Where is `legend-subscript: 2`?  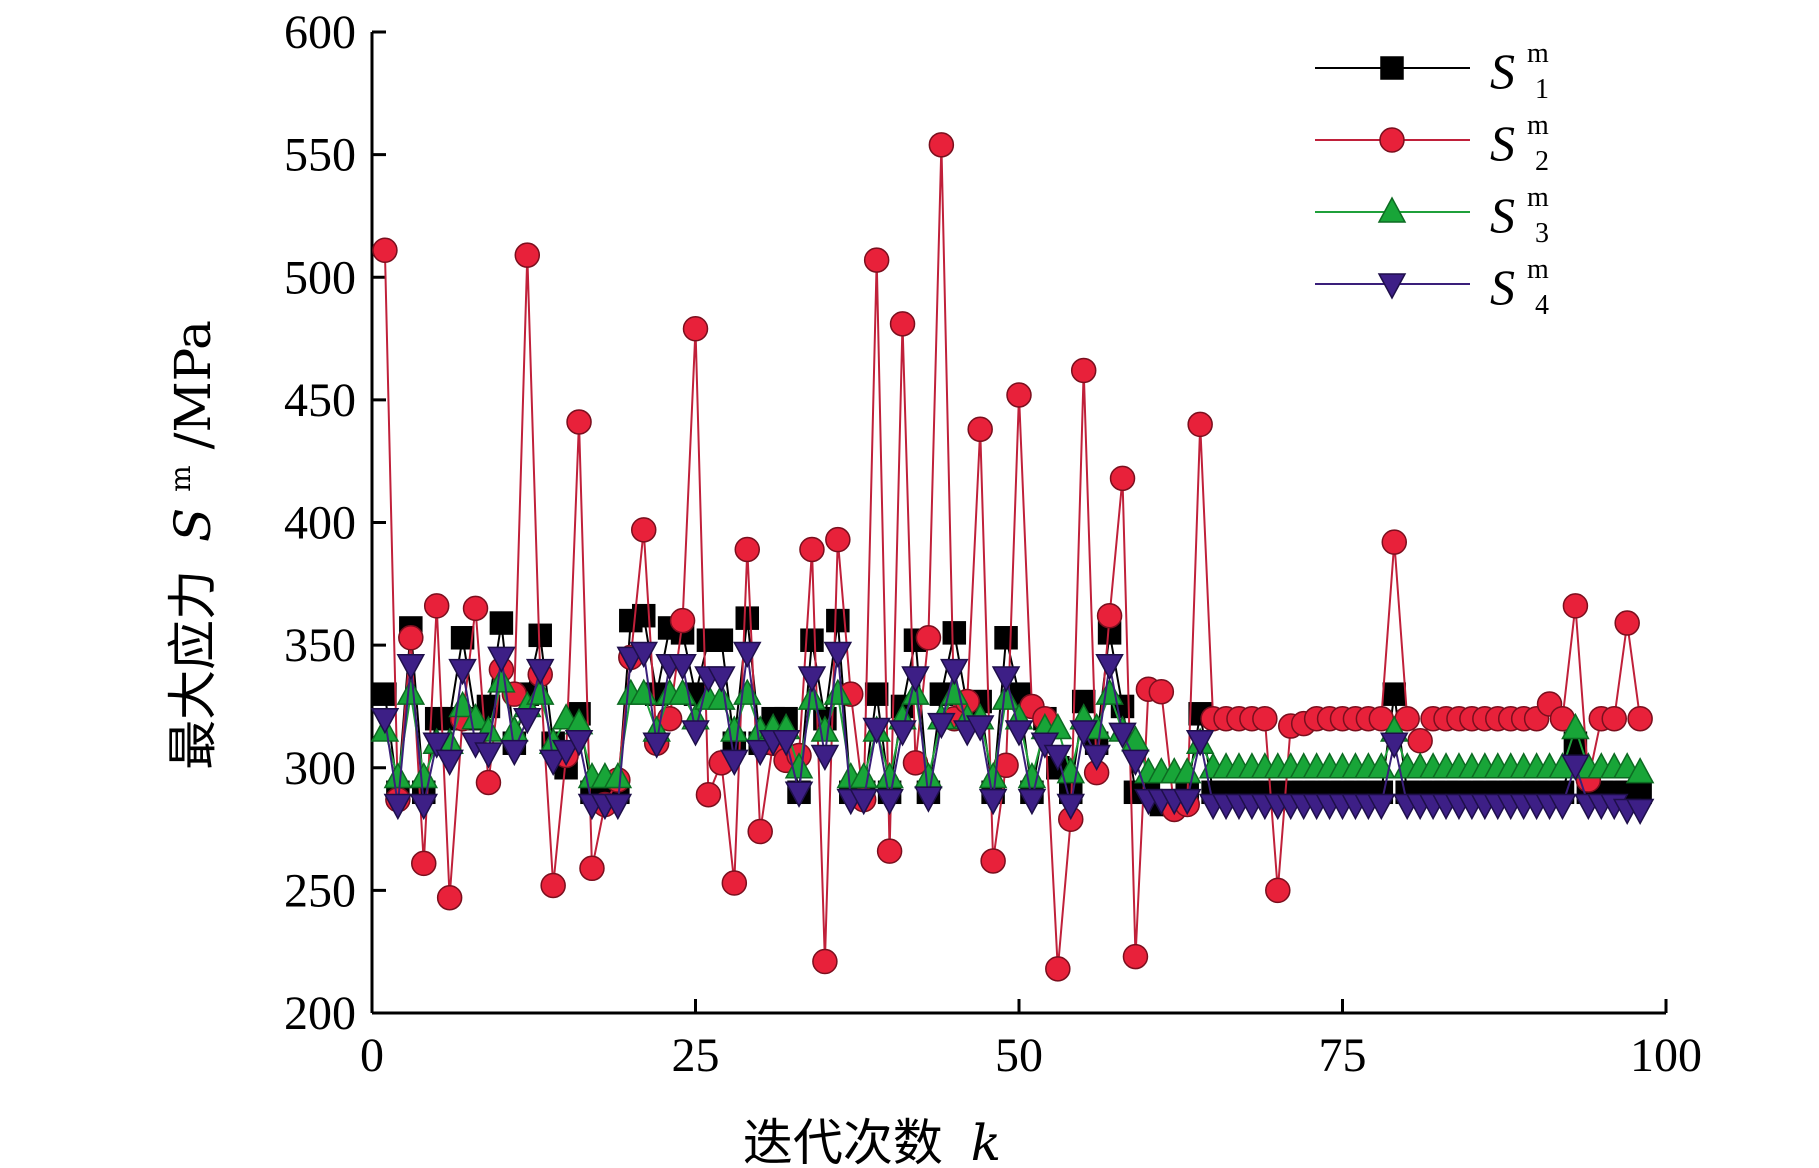 legend-subscript: 2 is located at coordinates (1542, 161).